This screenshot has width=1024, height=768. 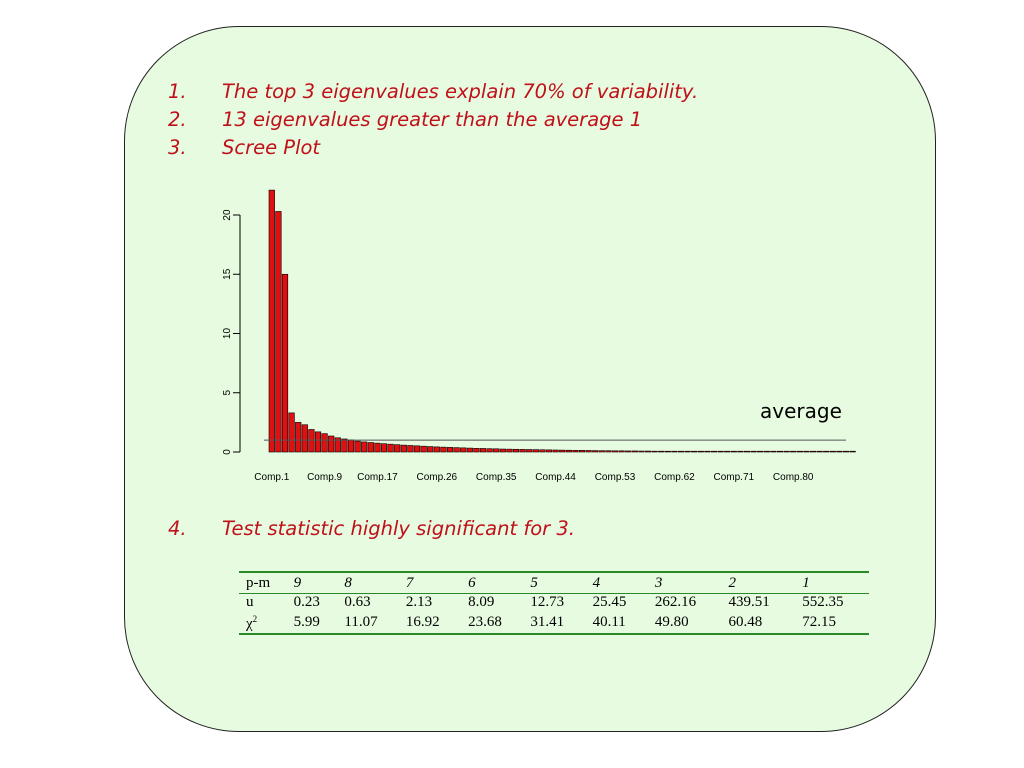 What do you see at coordinates (227, 393) in the screenshot?
I see `y-tick-label: 5` at bounding box center [227, 393].